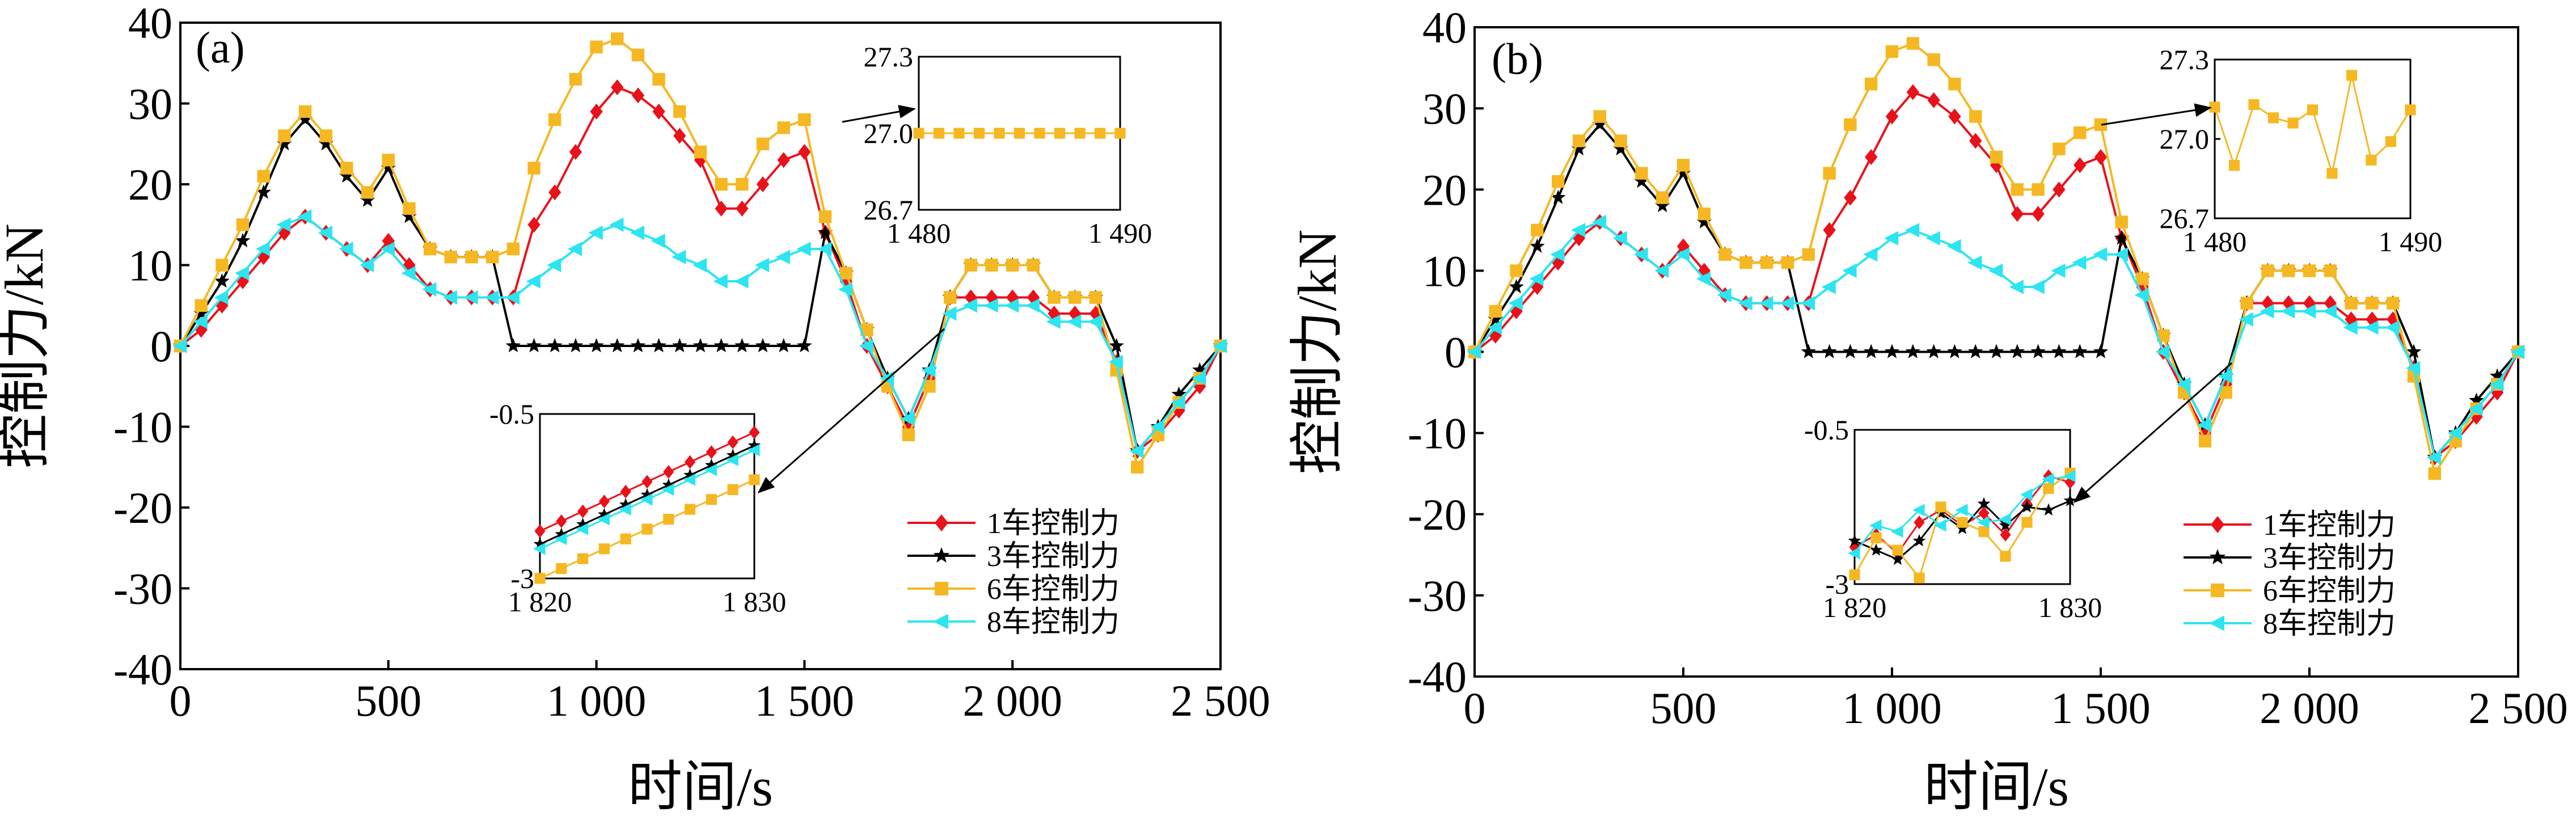 This screenshot has height=820, width=2576. I want to click on legend-label: 6车控制力, so click(2329, 591).